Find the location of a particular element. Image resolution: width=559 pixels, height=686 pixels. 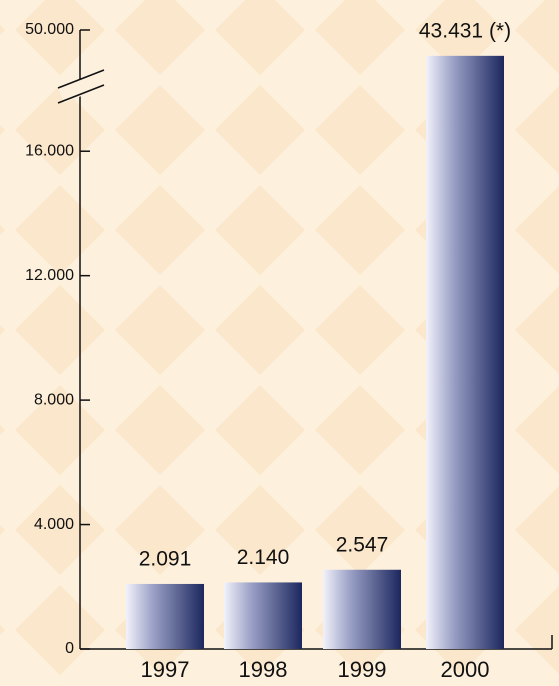

x-tick-label: 1998 is located at coordinates (263, 669).